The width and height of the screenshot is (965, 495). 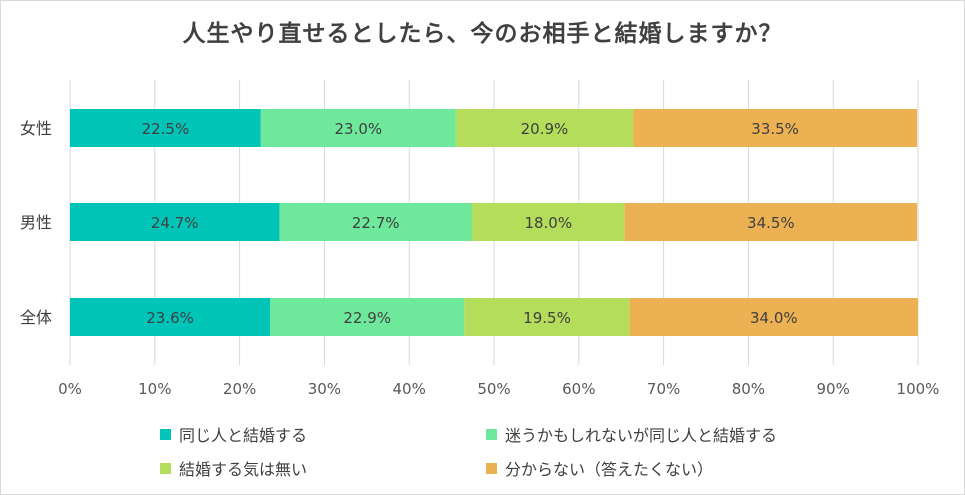 I want to click on data-label: 19.5%, so click(x=547, y=318).